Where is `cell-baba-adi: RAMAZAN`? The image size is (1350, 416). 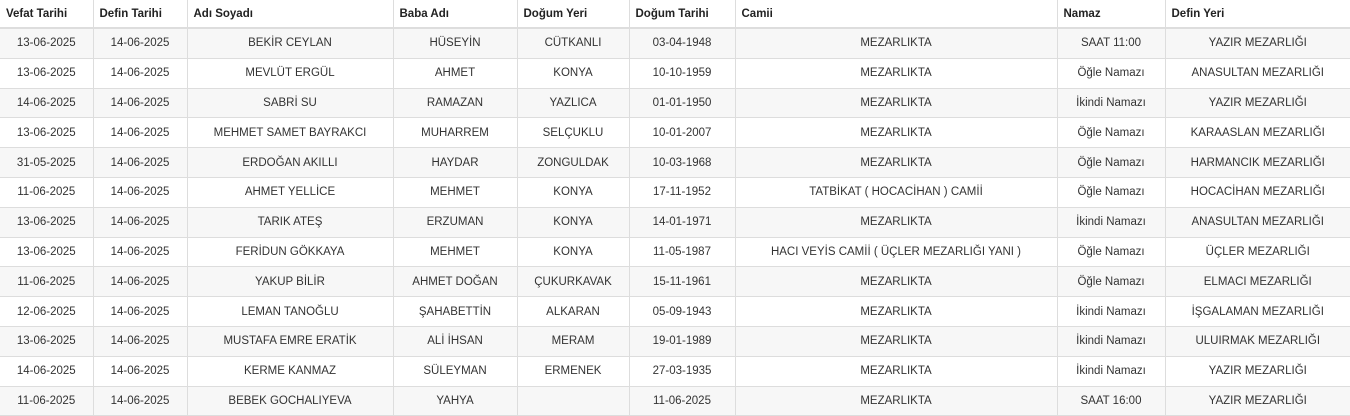 cell-baba-adi: RAMAZAN is located at coordinates (455, 103).